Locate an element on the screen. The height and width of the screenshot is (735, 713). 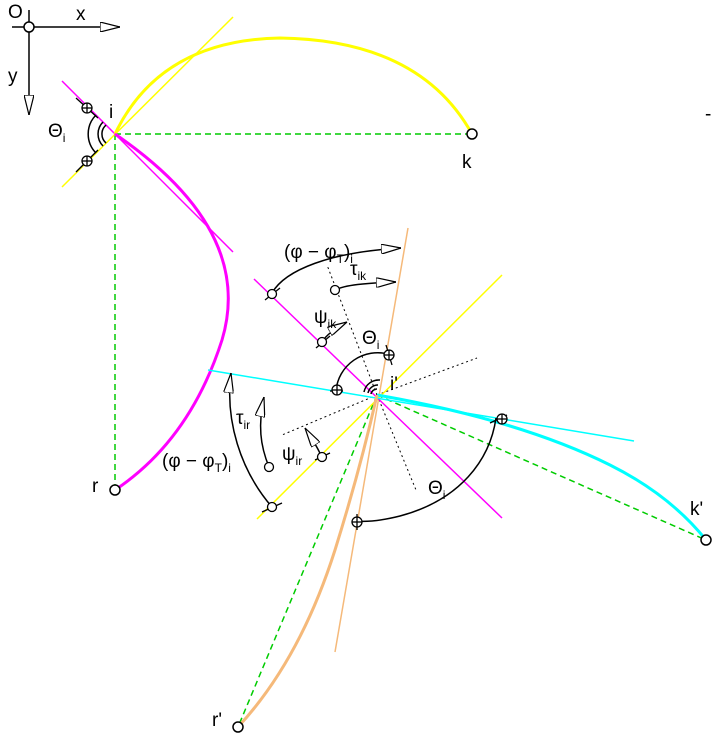
tau-ik-label: τik is located at coordinates (358, 271).